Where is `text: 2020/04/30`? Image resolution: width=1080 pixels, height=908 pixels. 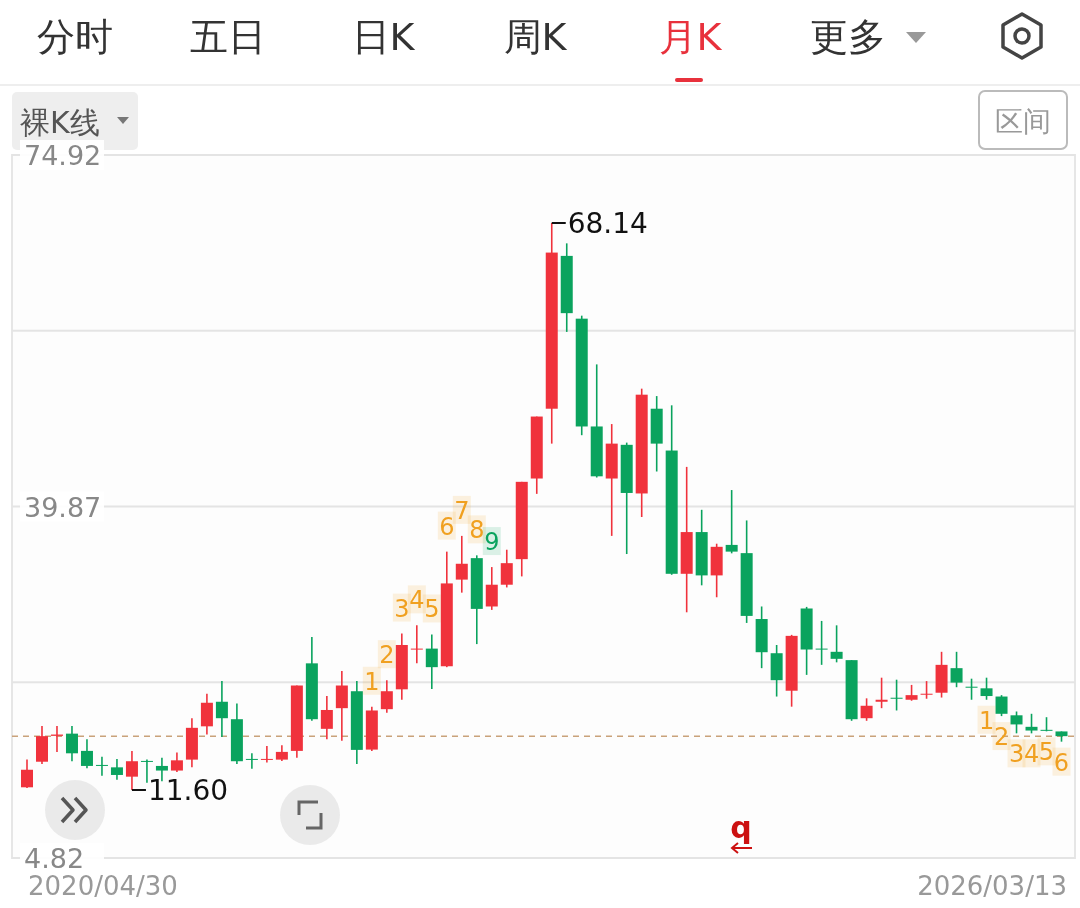 text: 2020/04/30 is located at coordinates (103, 886).